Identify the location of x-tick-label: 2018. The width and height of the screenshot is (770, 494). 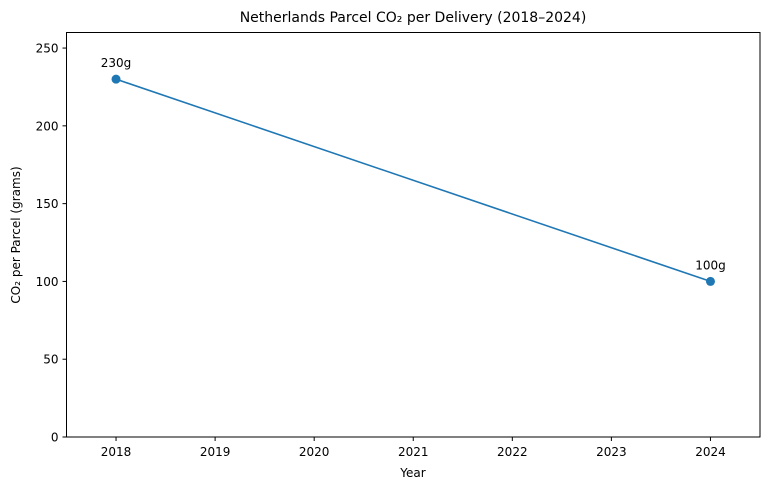
(116, 452).